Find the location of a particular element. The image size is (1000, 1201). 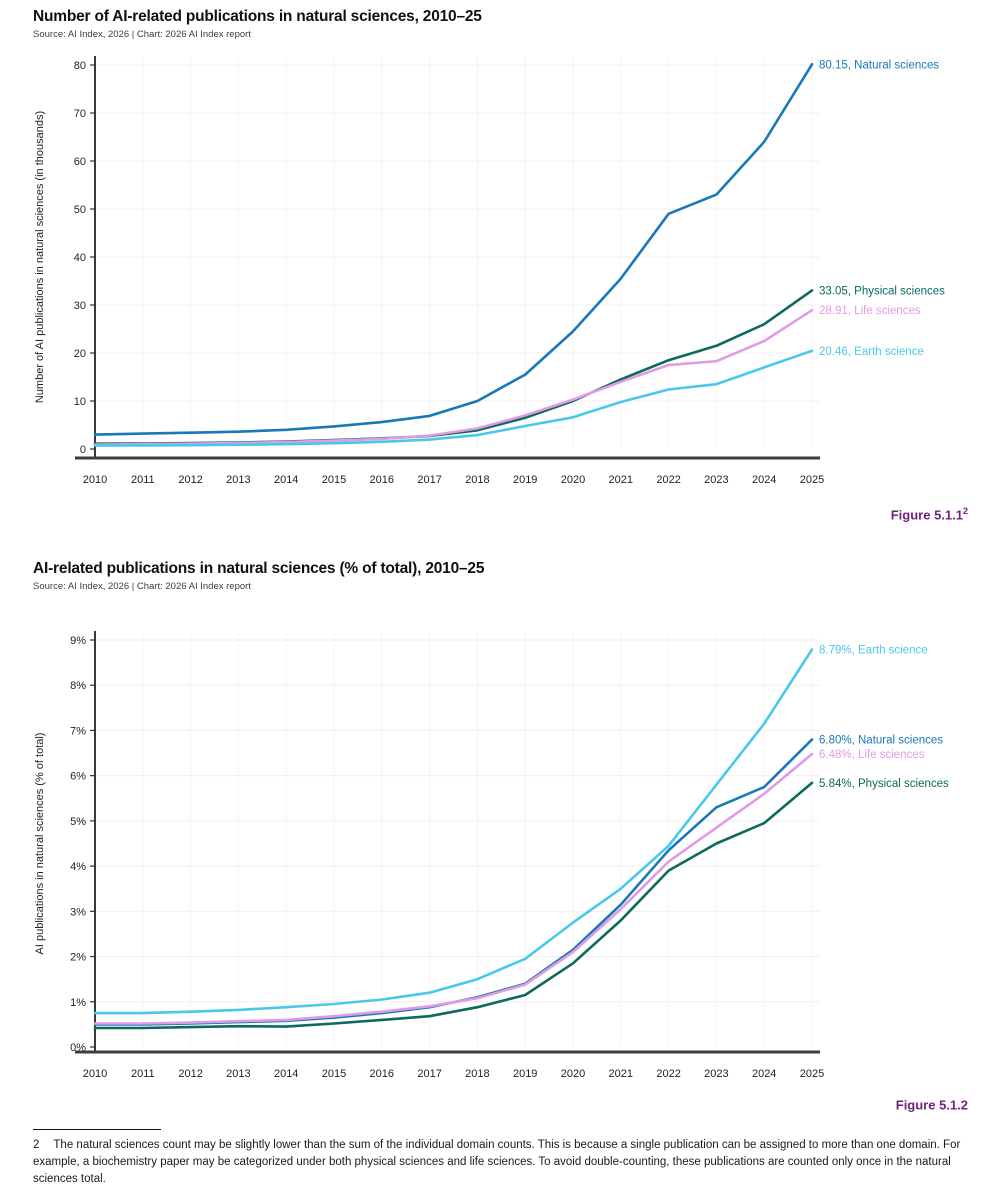

svg-text: 3% is located at coordinates (78, 913).